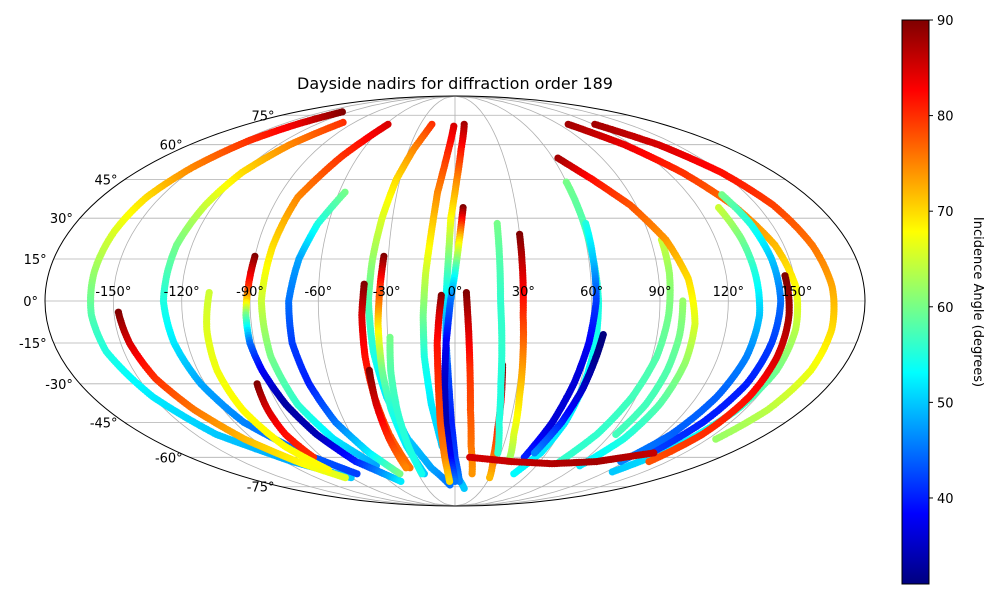  What do you see at coordinates (261, 488) in the screenshot?
I see `latitude-tick-label: -75°` at bounding box center [261, 488].